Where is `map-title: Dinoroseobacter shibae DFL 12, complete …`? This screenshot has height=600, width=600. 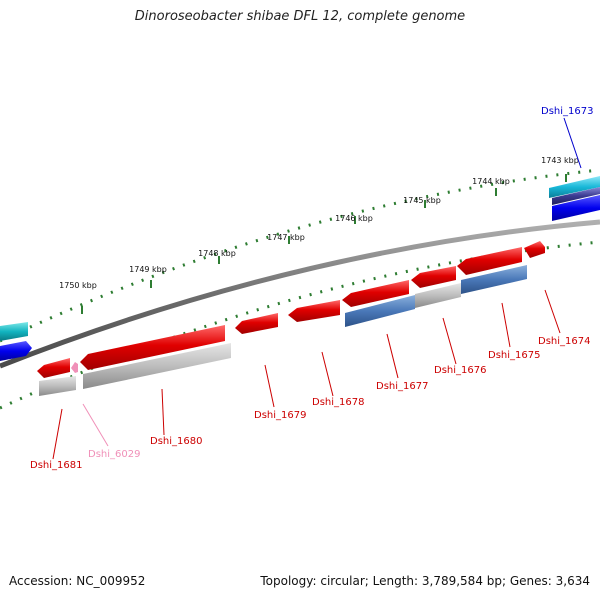 map-title: Dinoroseobacter shibae DFL 12, complete … is located at coordinates (300, 16).